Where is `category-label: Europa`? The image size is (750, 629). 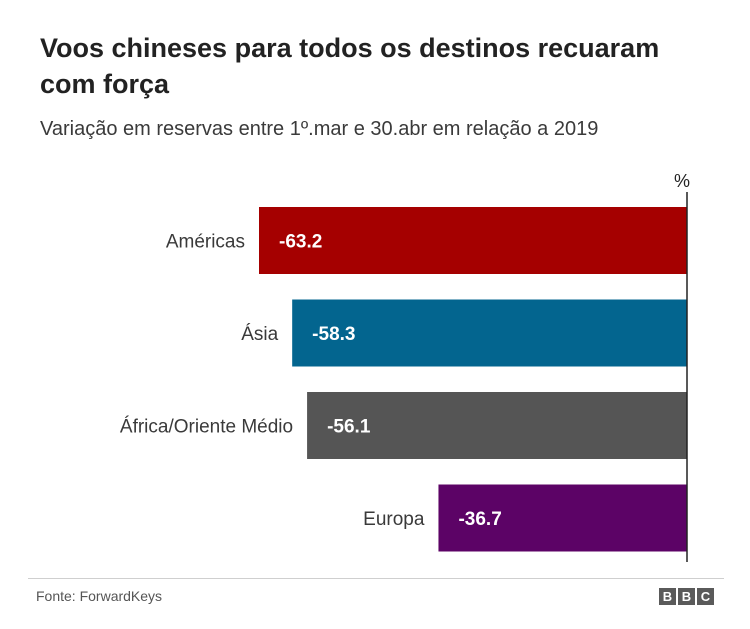
category-label: Europa is located at coordinates (394, 519).